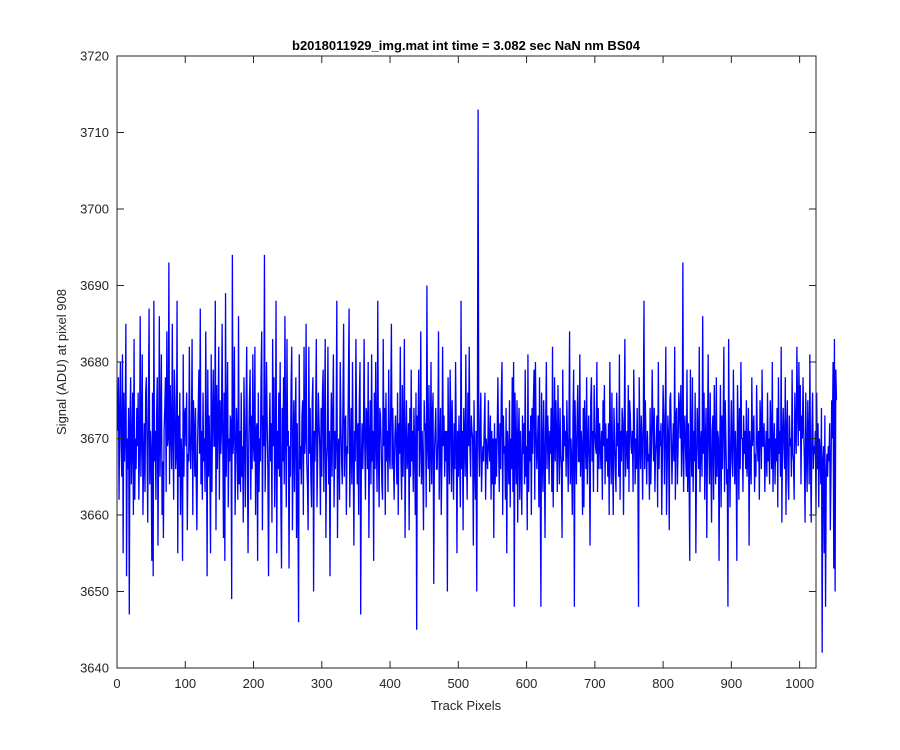 The width and height of the screenshot is (900, 750). Describe the element at coordinates (663, 683) in the screenshot. I see `x-tick-label: 800` at that location.